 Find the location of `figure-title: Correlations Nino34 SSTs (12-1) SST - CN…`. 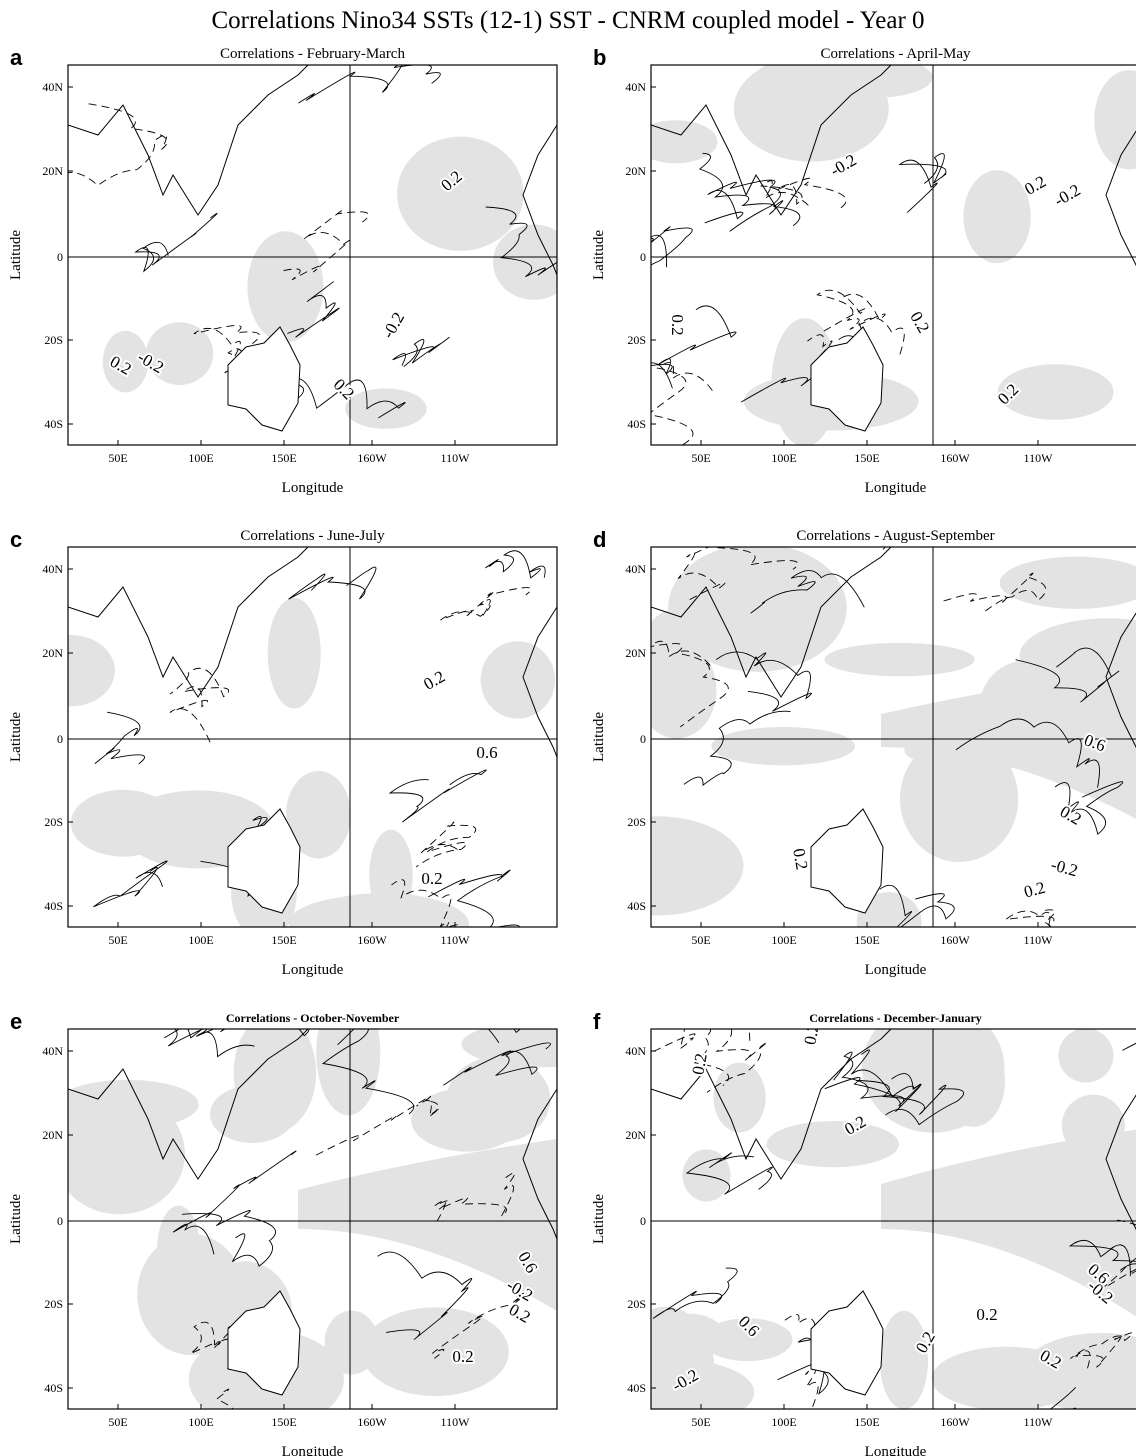

figure-title: Correlations Nino34 SSTs (12-1) SST - CN… is located at coordinates (567, 20).